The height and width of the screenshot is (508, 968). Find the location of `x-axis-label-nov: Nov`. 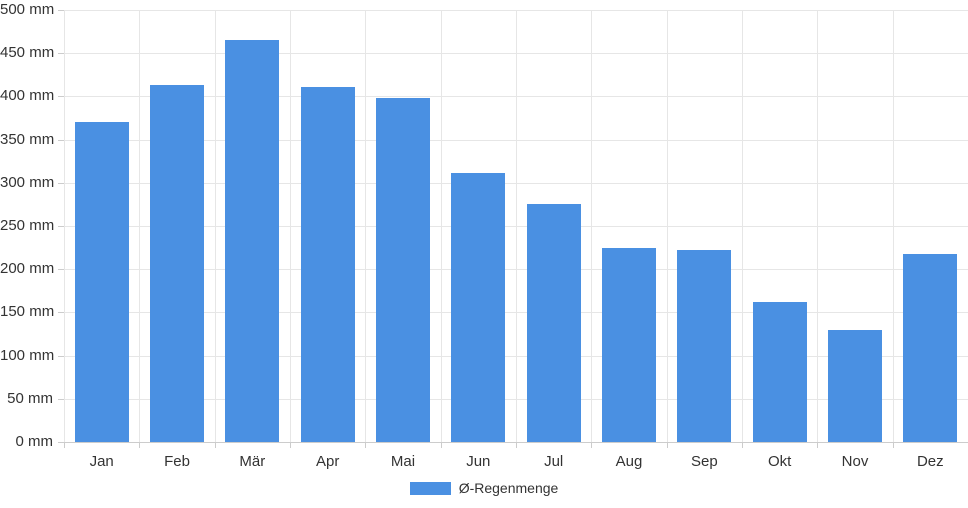

x-axis-label-nov: Nov is located at coordinates (855, 461).